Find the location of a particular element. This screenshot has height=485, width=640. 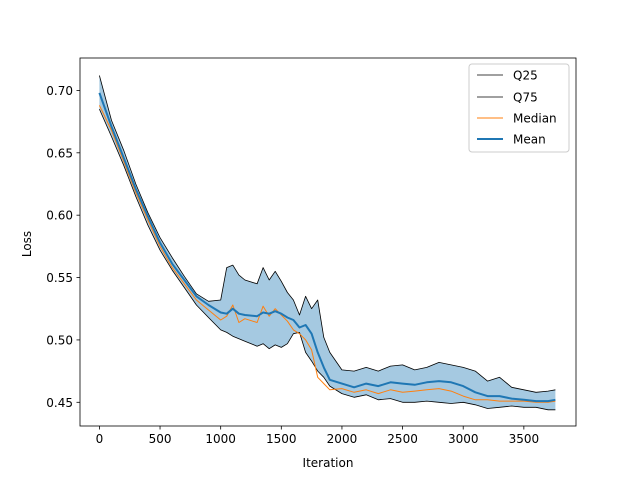

y-tick-label: 0.55 is located at coordinates (59, 278).